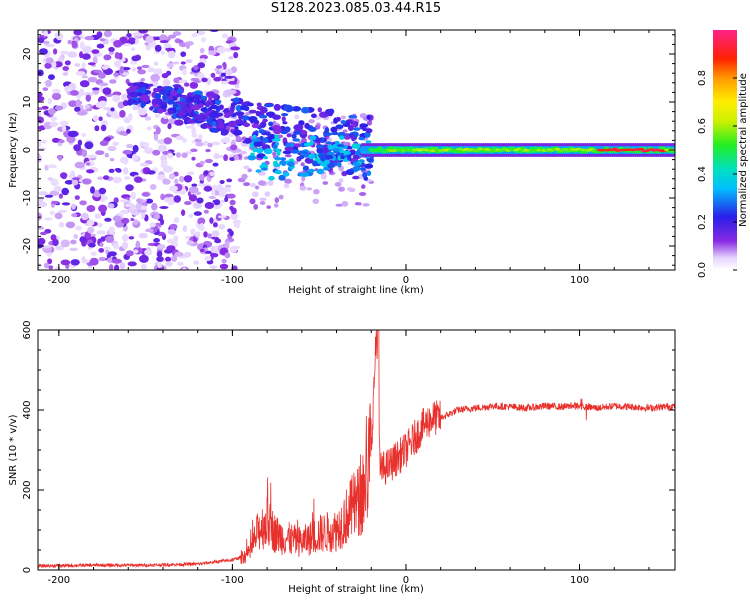 The height and width of the screenshot is (600, 750). I want to click on colorbar-tick-label: 0.2, so click(702, 222).